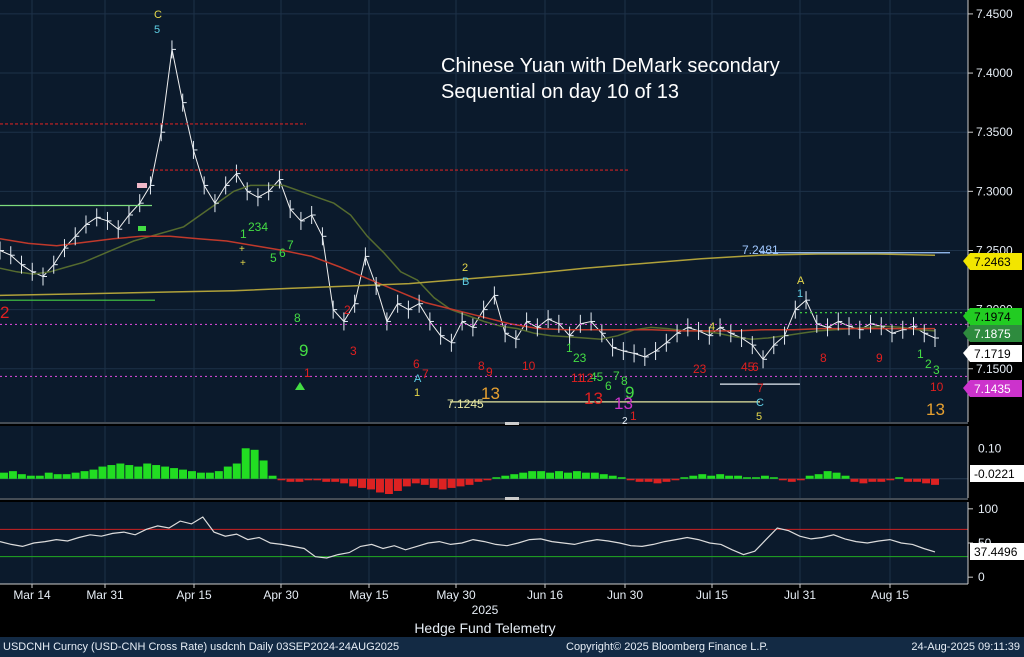  I want to click on price-axis-label: 7.1500, so click(994, 369).